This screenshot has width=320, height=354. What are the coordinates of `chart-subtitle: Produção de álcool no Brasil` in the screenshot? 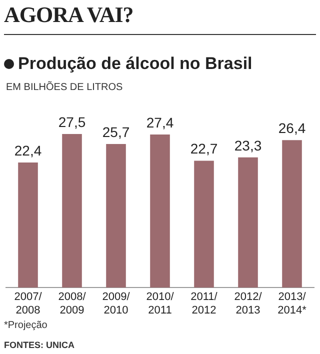 It's located at (135, 63).